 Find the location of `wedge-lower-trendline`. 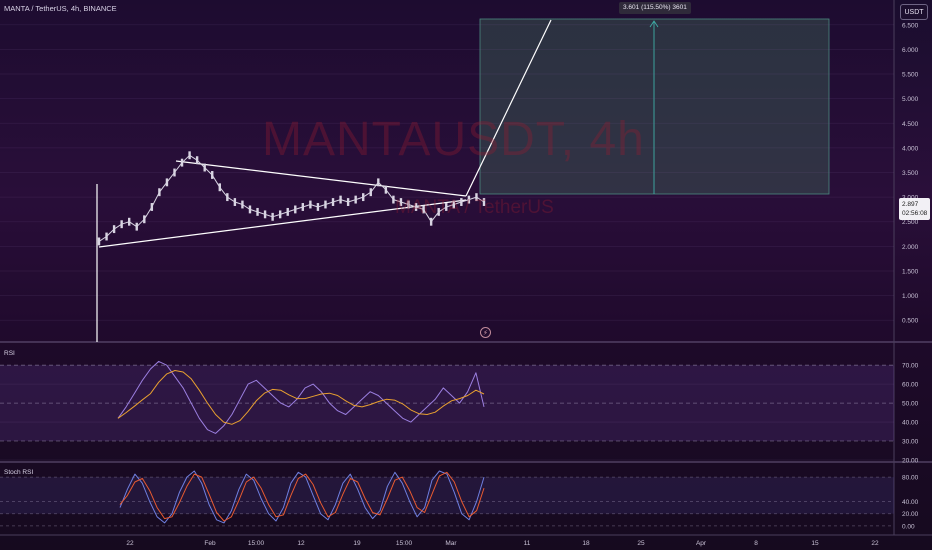

wedge-lower-trendline is located at coordinates (282, 223).